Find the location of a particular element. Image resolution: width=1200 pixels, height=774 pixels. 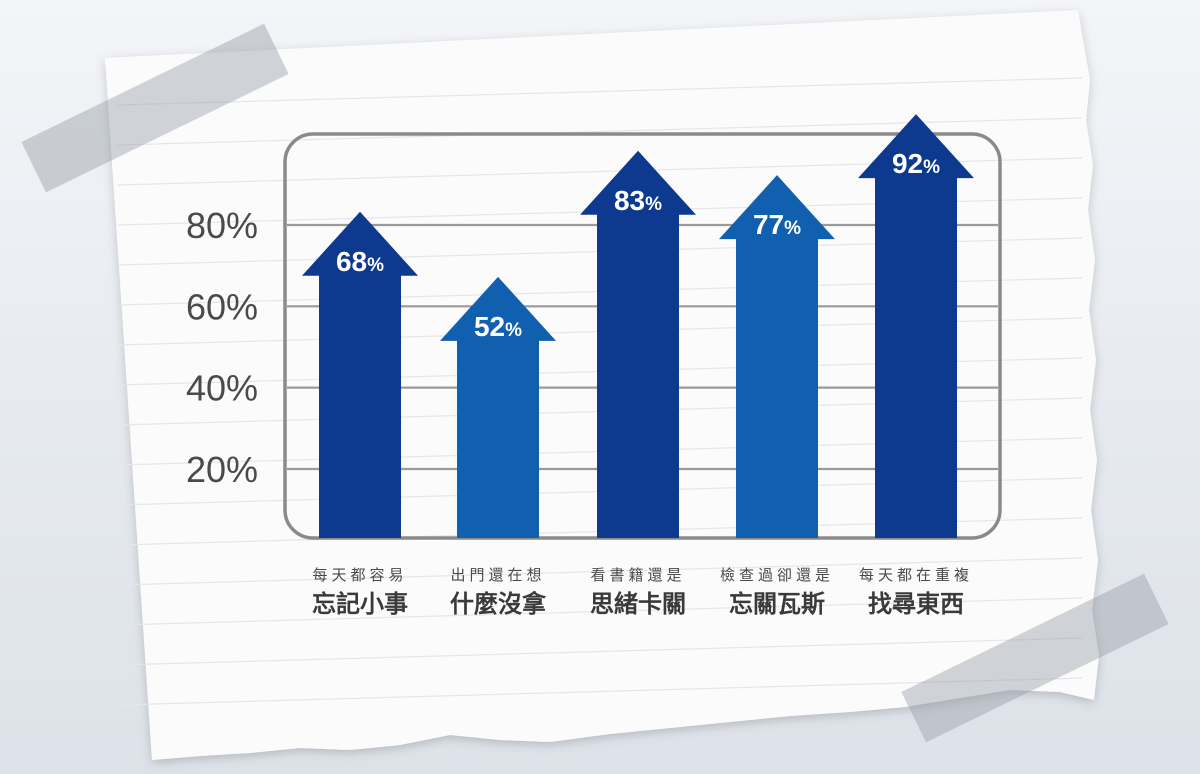

y-tick-label: 60% is located at coordinates (222, 306).